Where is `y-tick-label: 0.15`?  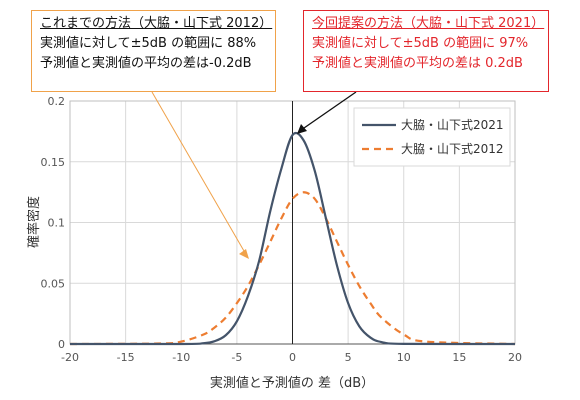
y-tick-label: 0.15 is located at coordinates (53, 162).